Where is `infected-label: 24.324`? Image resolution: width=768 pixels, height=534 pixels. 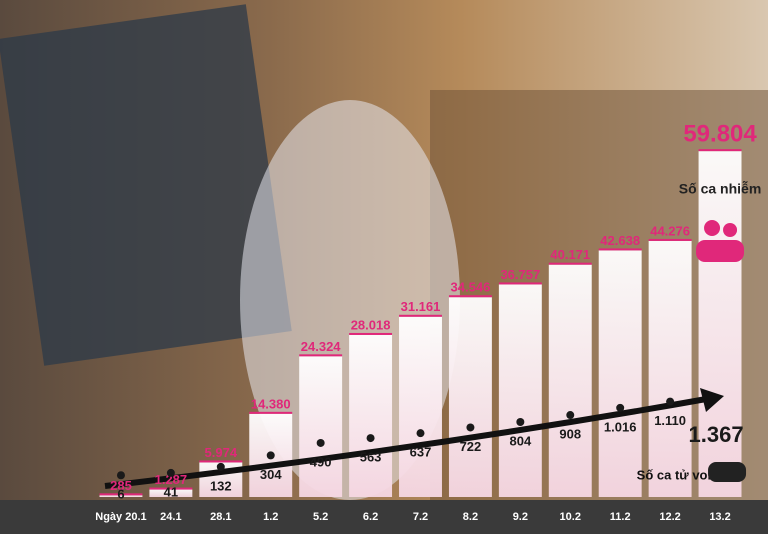
infected-label: 24.324 is located at coordinates (321, 346).